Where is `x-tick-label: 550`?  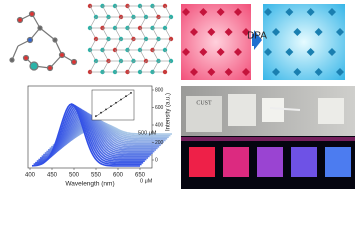
x-tick-label: 550 is located at coordinates (96, 176).